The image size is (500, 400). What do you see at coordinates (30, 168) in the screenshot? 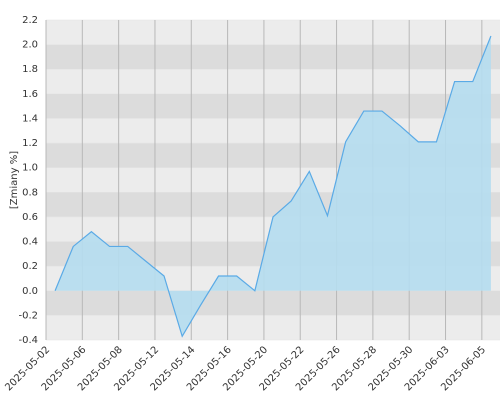
I see `y-tick-label: 1.0` at bounding box center [30, 168].